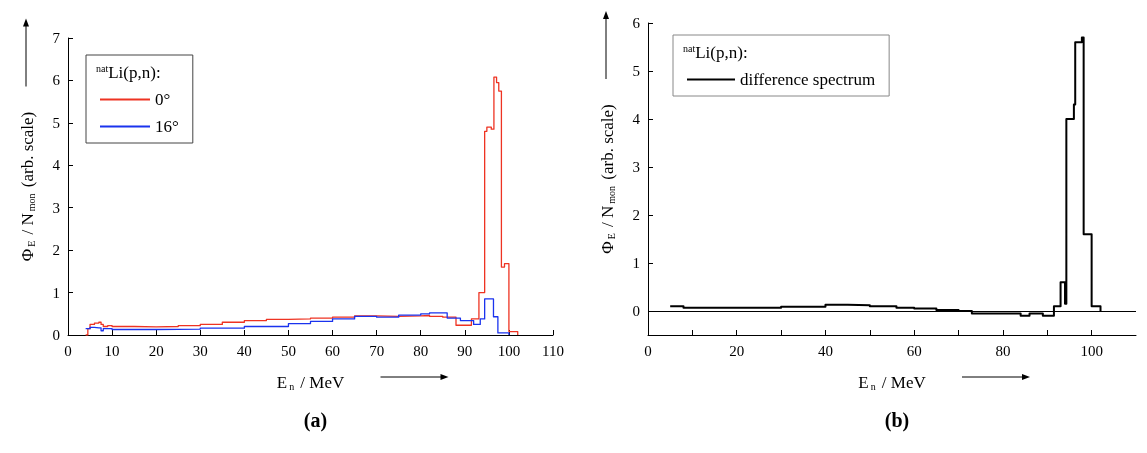  What do you see at coordinates (200, 350) in the screenshot?
I see `x-tick-label: 30` at bounding box center [200, 350].